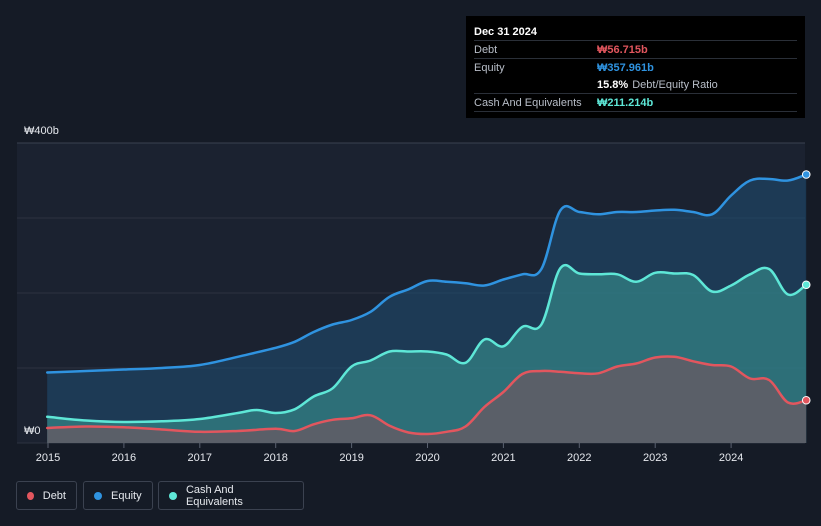 This screenshot has width=821, height=526. Describe the element at coordinates (655, 458) in the screenshot. I see `x-tick-label: 2023` at that location.